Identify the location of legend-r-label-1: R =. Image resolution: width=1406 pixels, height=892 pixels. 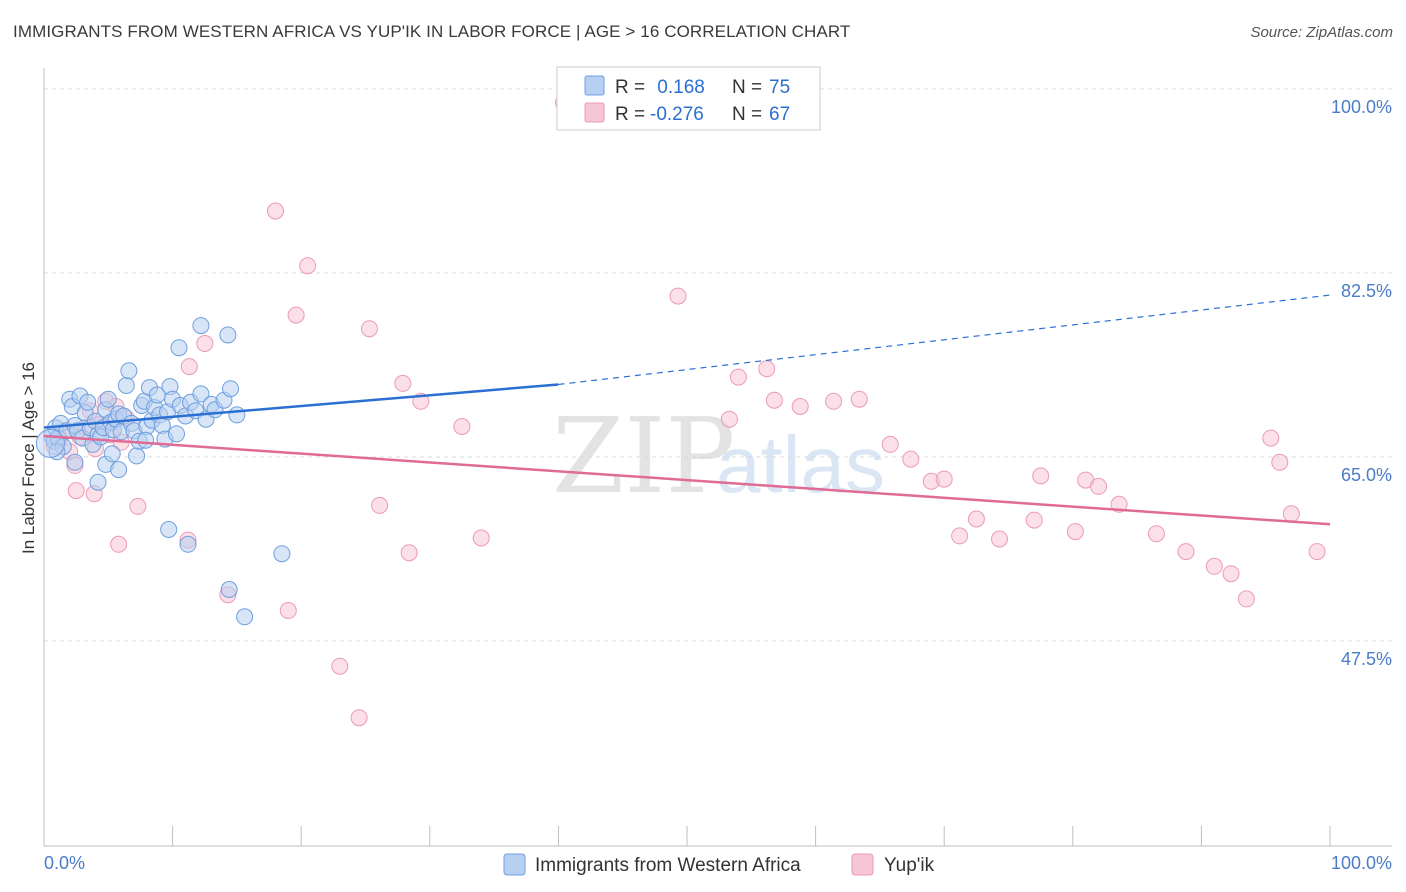
(630, 87).